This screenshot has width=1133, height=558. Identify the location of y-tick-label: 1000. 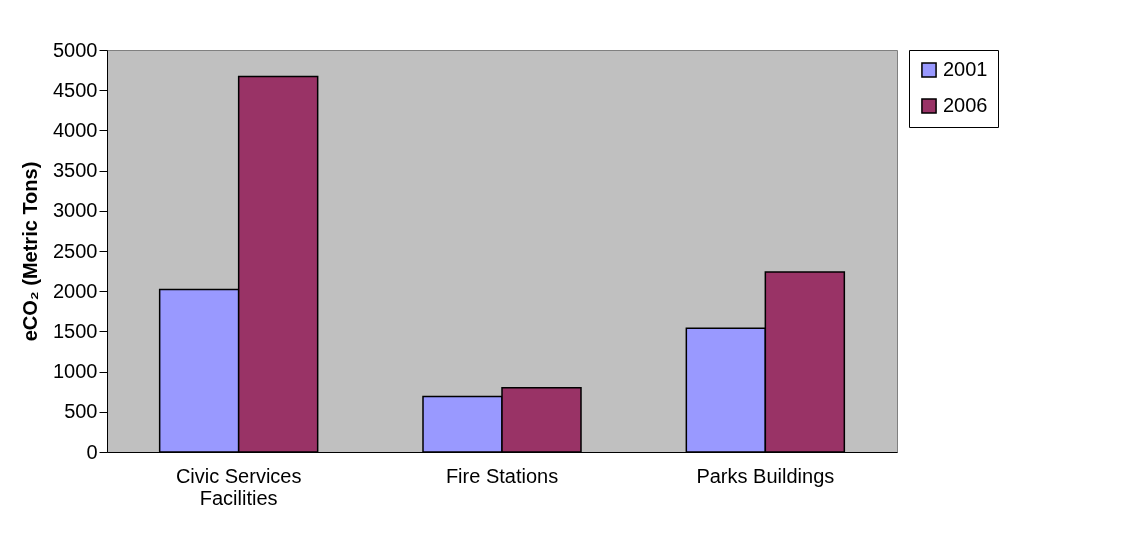
(75, 371).